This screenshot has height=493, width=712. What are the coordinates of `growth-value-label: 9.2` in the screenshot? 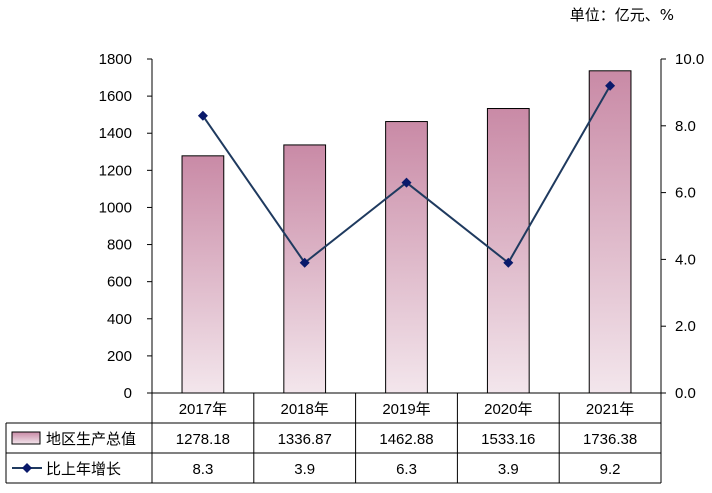 It's located at (610, 469).